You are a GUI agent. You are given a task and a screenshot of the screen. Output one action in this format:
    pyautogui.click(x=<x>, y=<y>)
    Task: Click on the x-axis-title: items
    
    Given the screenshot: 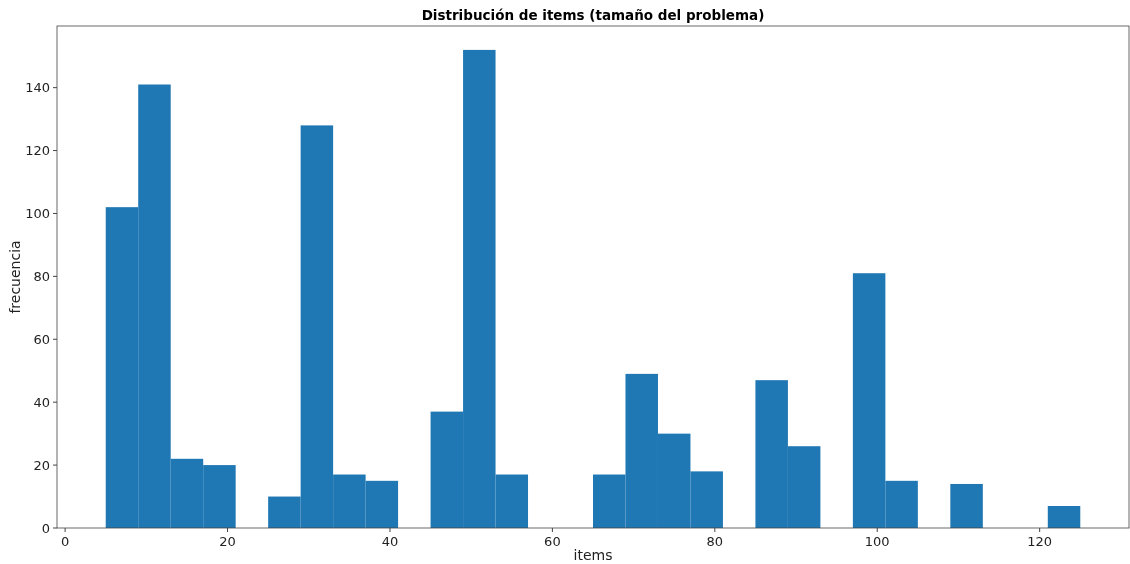 What is the action you would take?
    pyautogui.click(x=593, y=555)
    